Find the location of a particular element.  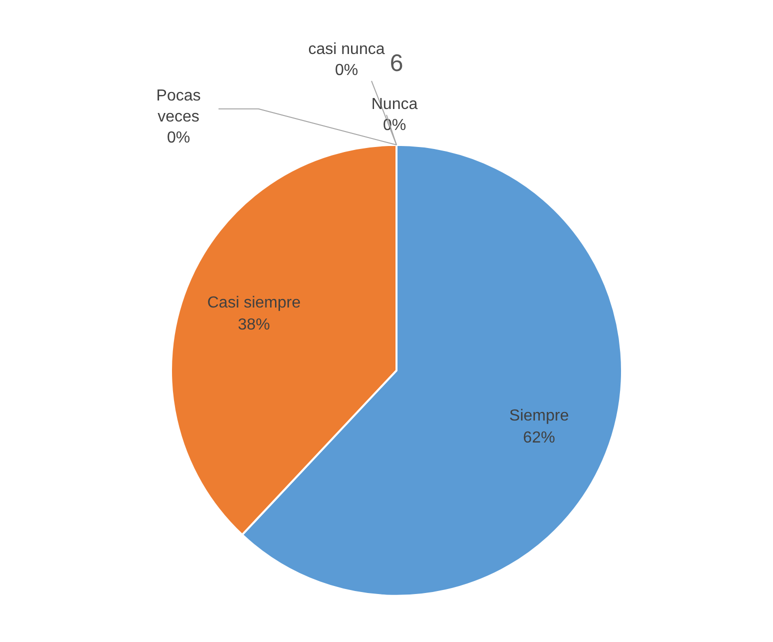

data-label: 62% is located at coordinates (539, 437).